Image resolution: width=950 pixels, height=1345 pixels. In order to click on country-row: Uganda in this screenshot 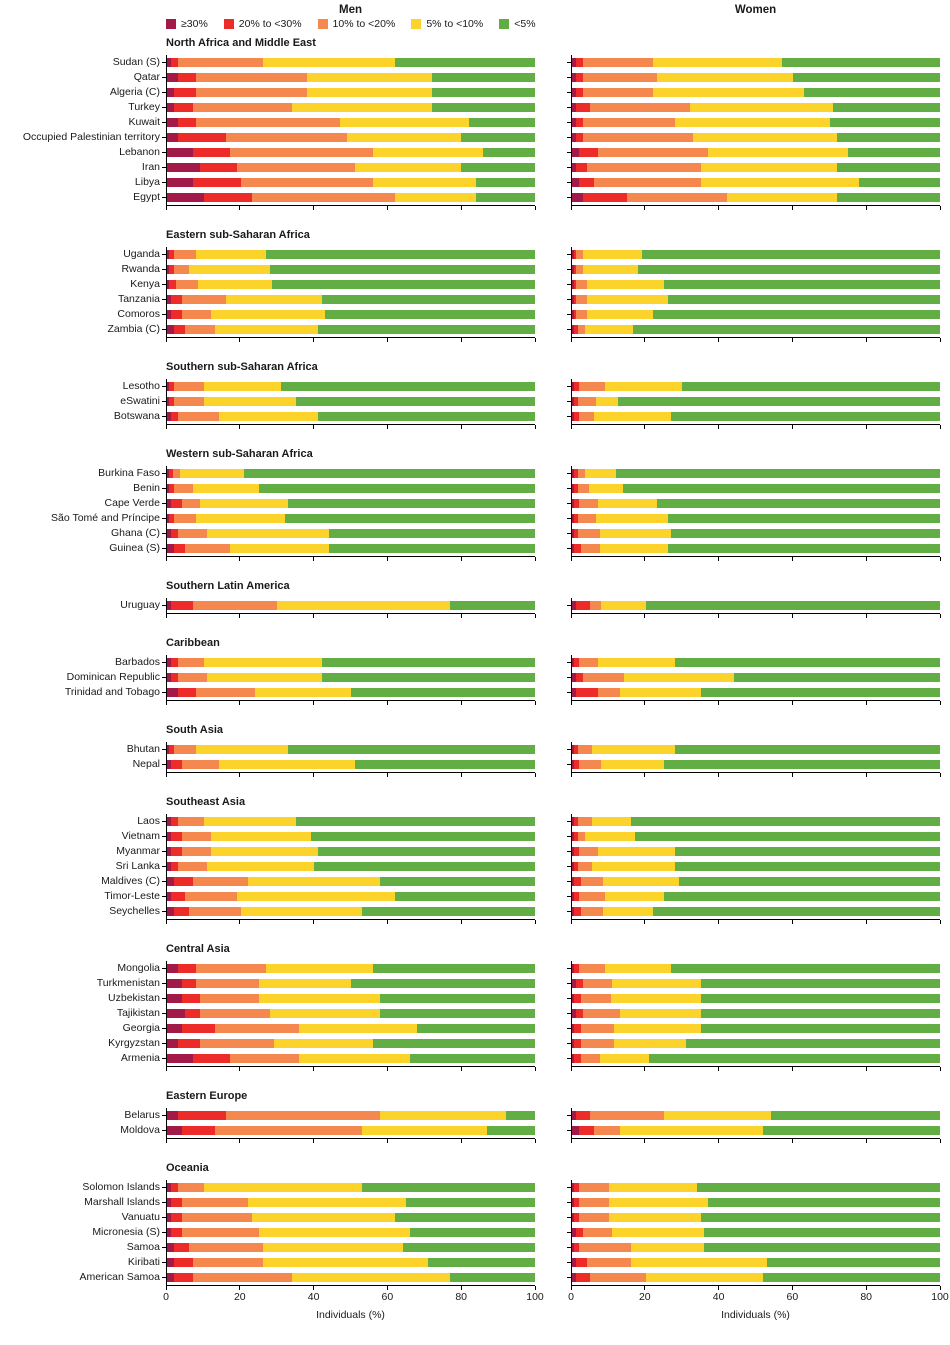, I will do `click(471, 254)`.